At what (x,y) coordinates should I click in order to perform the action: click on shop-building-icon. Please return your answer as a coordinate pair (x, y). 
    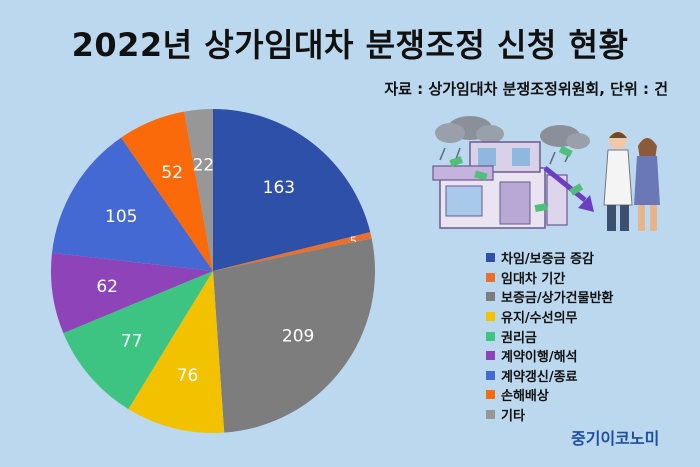
    Looking at the image, I should click on (500, 185).